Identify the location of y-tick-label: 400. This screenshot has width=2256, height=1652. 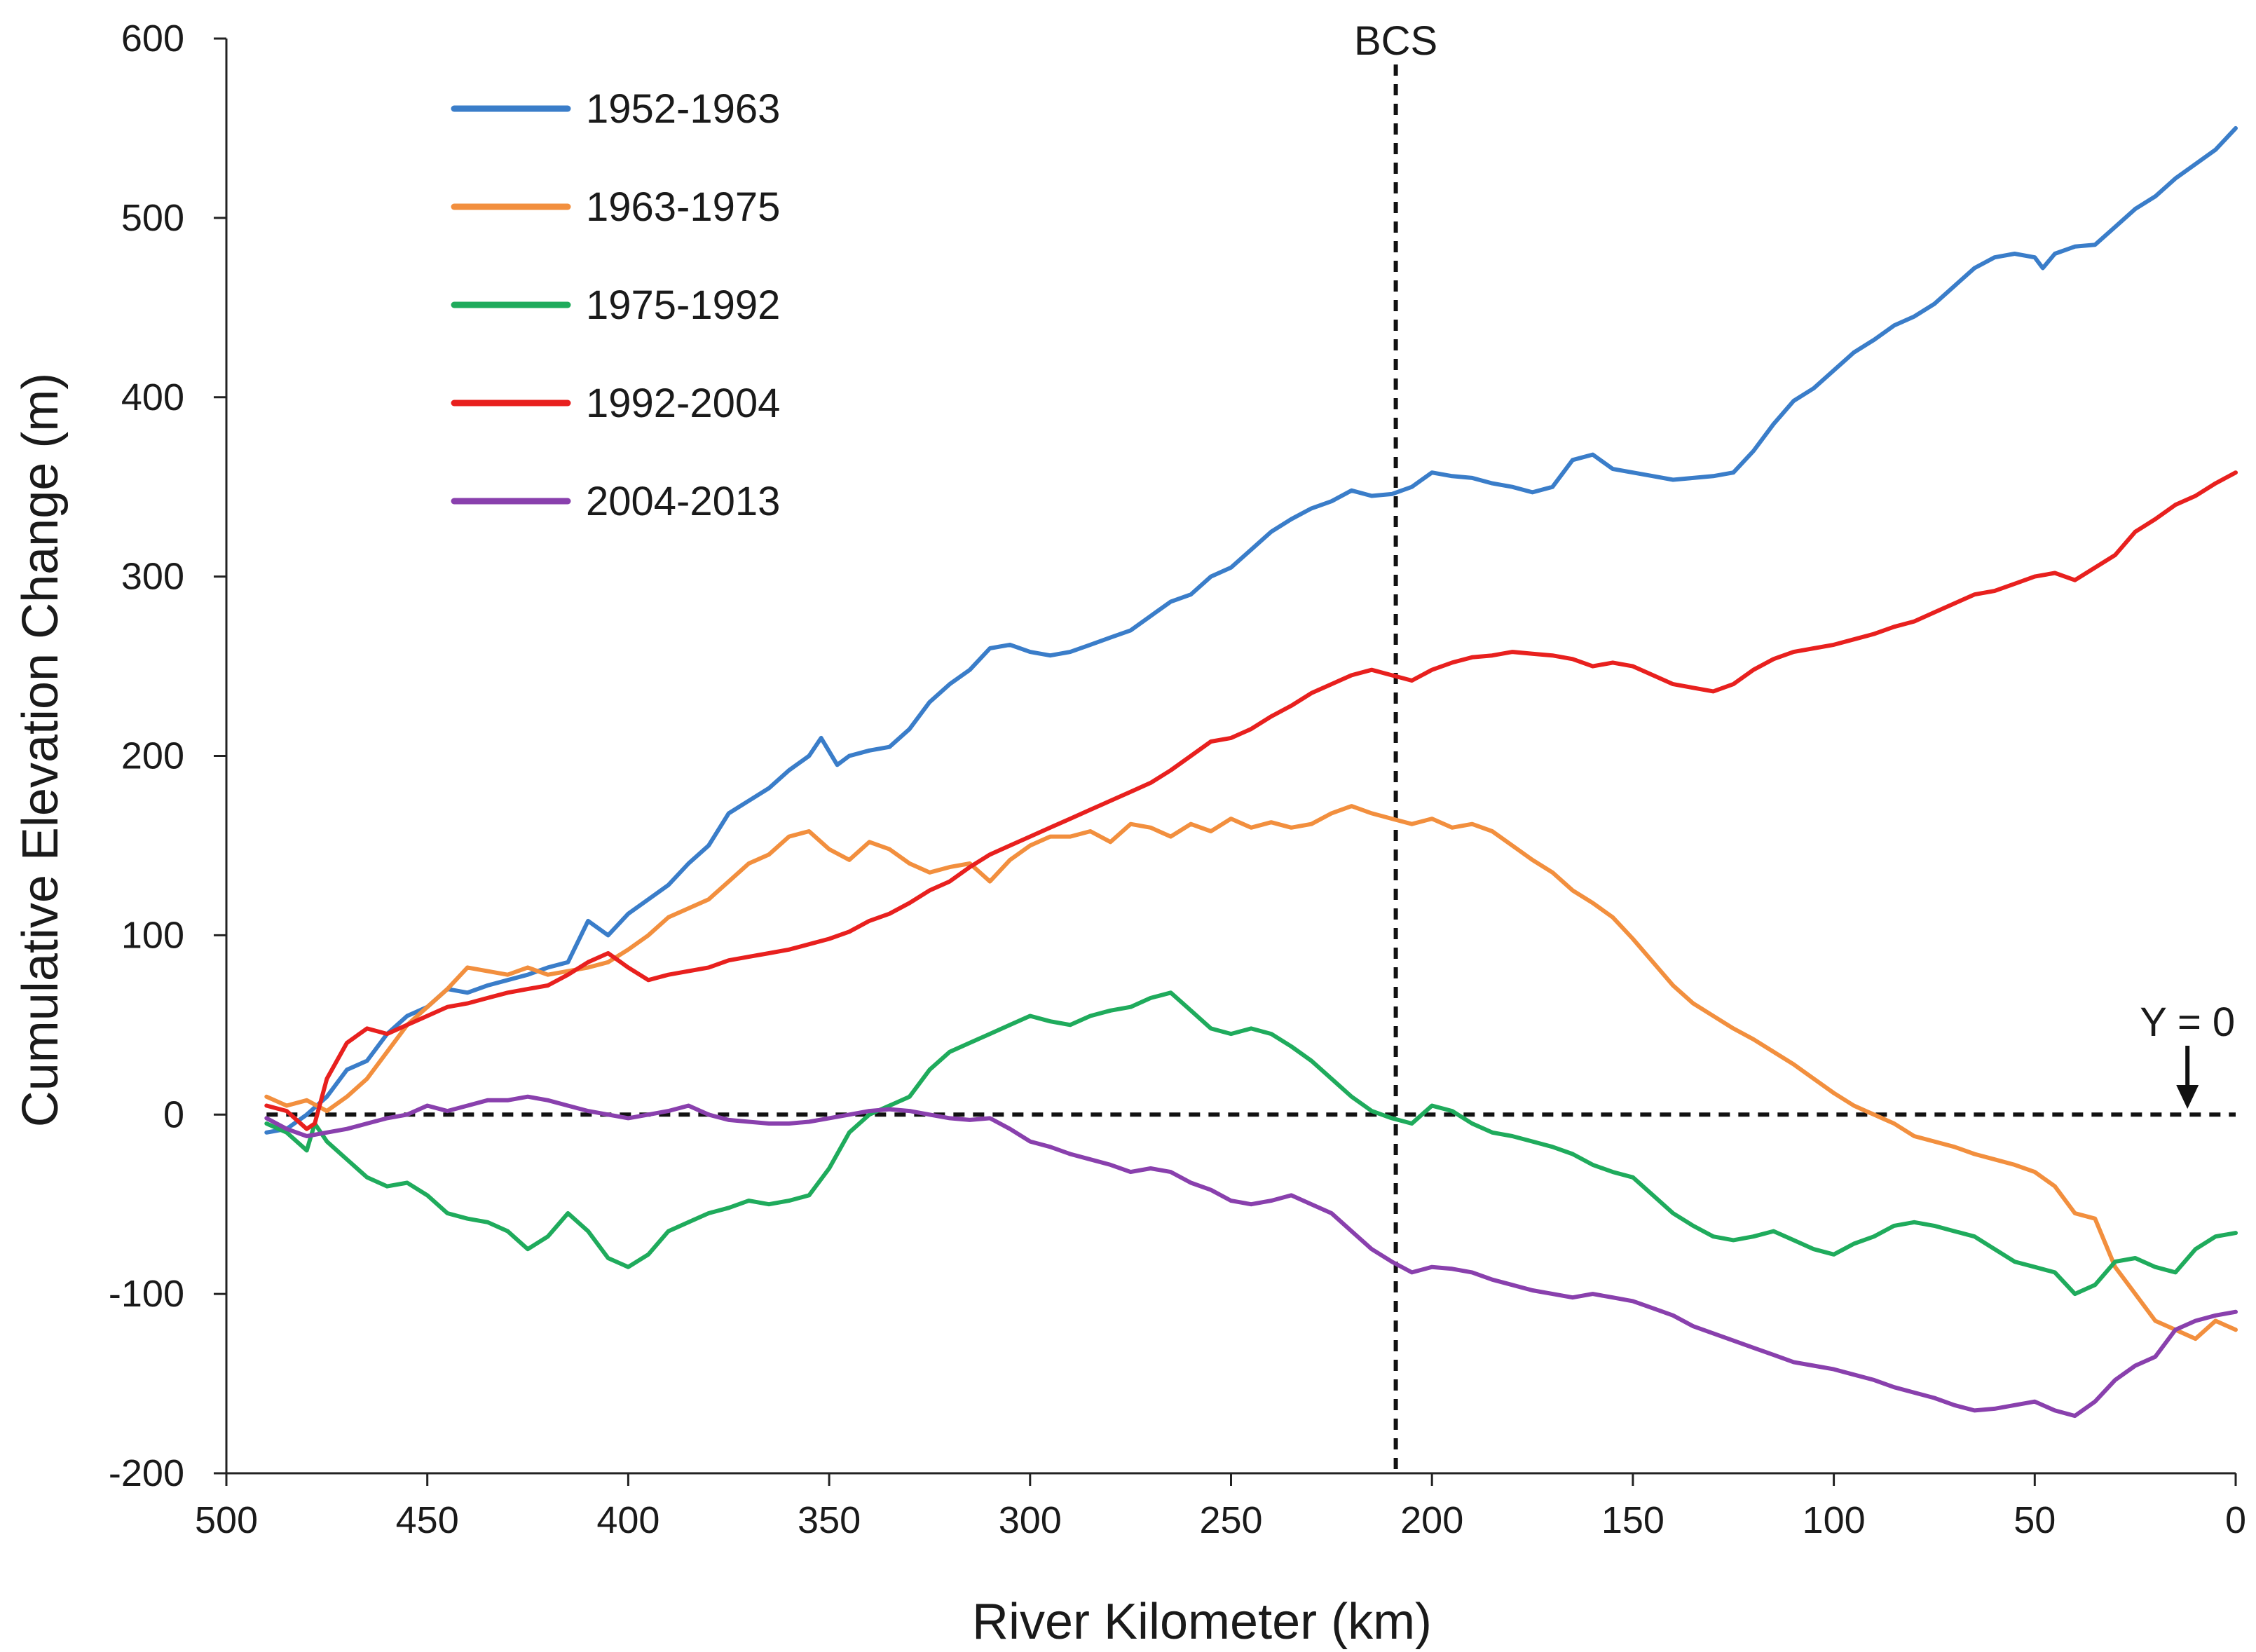
(152, 397).